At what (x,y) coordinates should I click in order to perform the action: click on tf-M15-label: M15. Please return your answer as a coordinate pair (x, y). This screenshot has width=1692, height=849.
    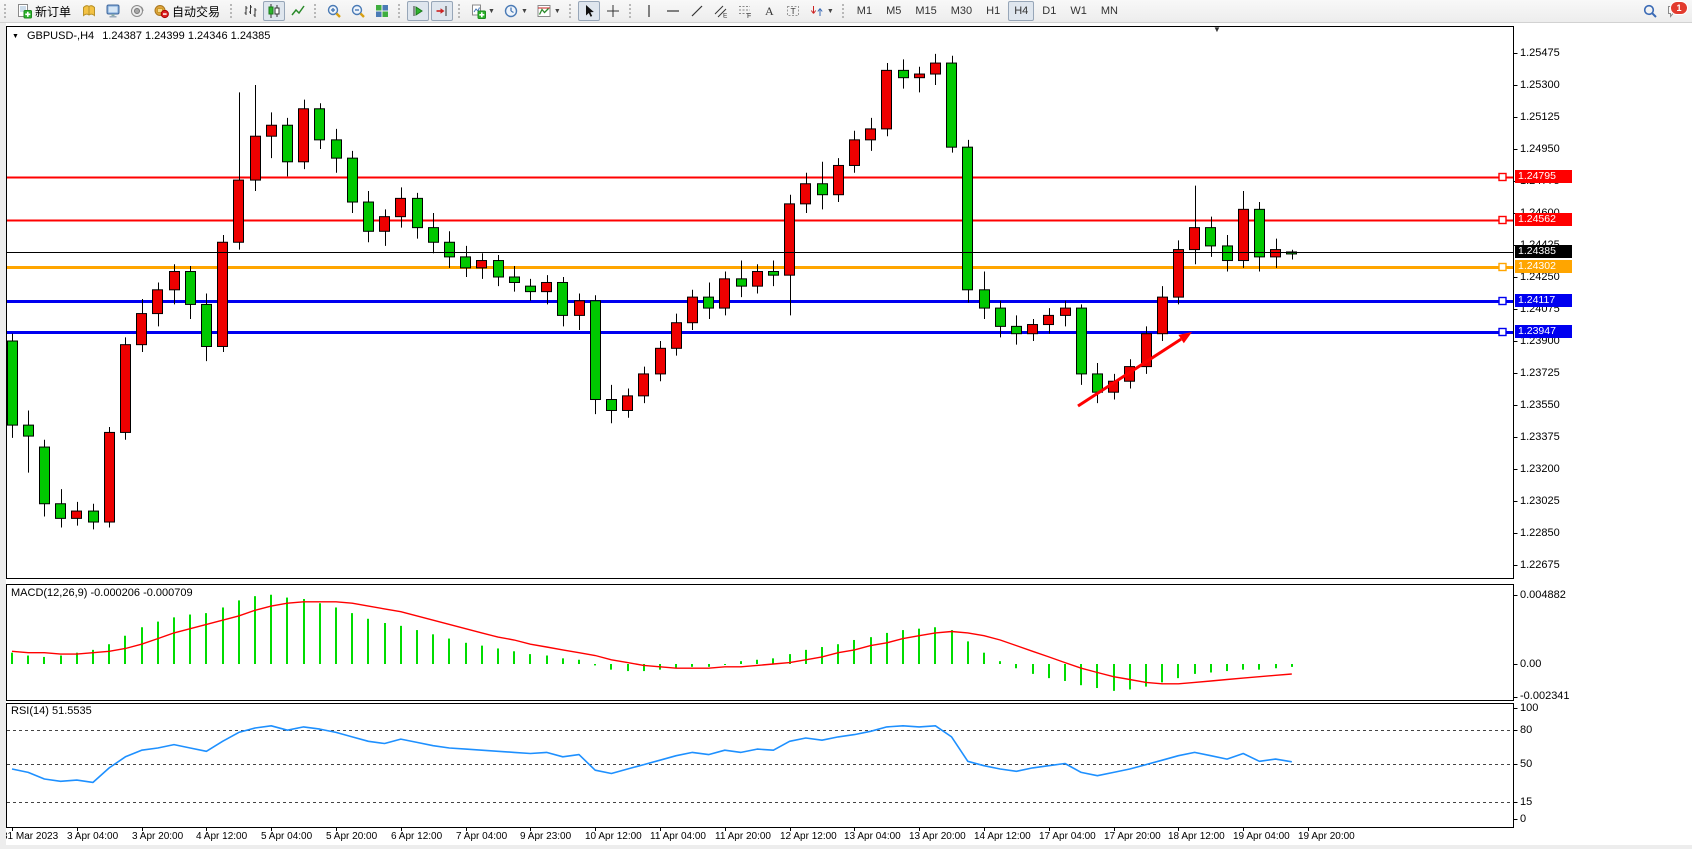
    Looking at the image, I should click on (926, 11).